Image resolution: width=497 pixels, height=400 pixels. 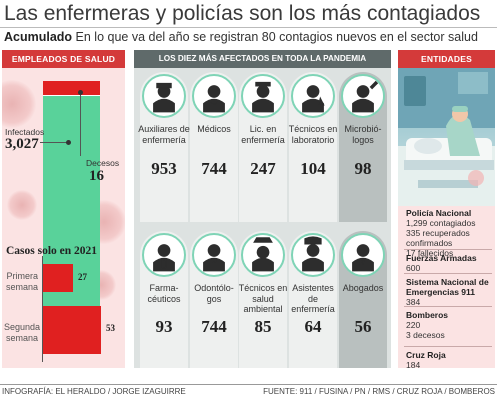 I want to click on deaths-callout-dot, so click(x=80, y=92).